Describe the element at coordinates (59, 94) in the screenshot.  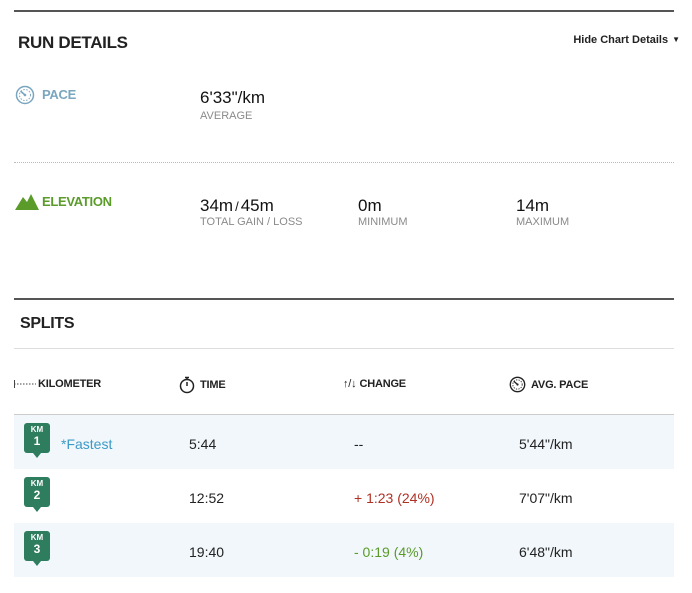
I see `pace-label: PACE` at that location.